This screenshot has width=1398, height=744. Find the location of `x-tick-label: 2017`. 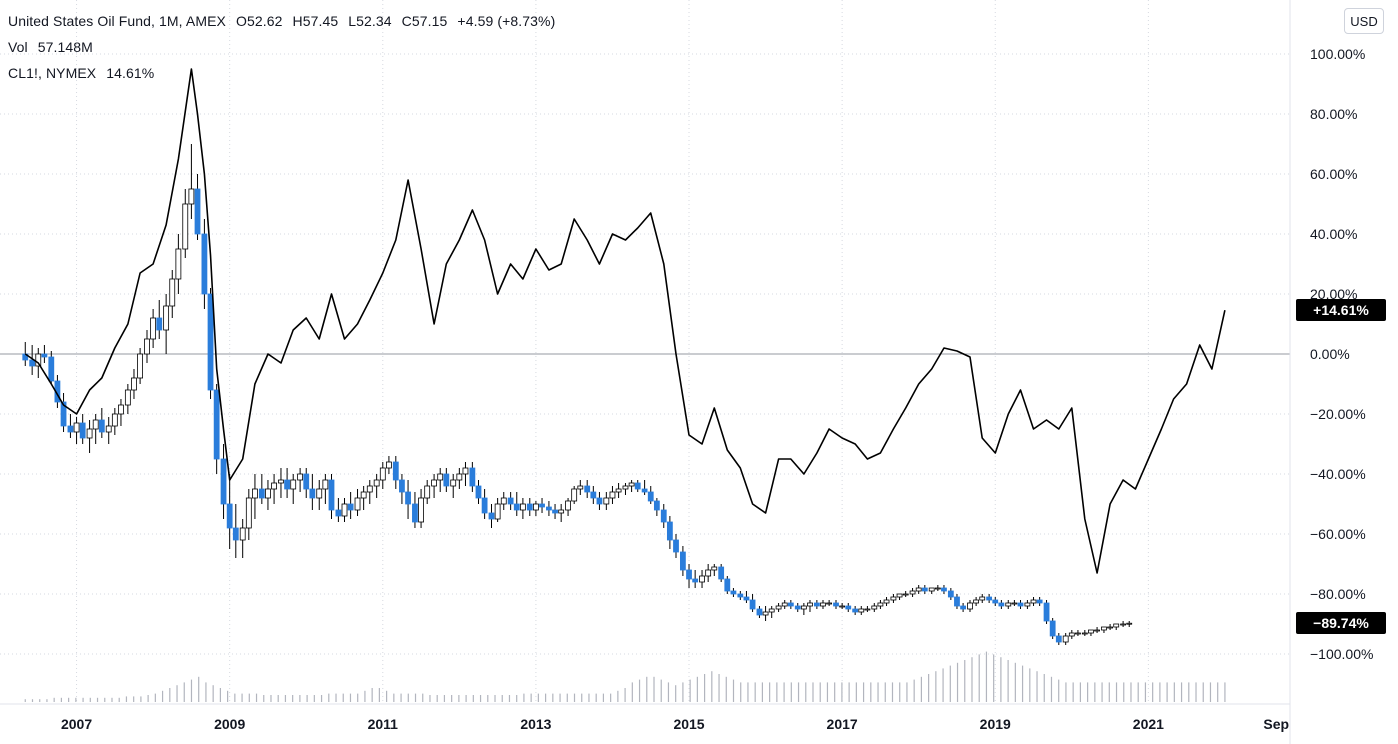

x-tick-label: 2017 is located at coordinates (842, 724).